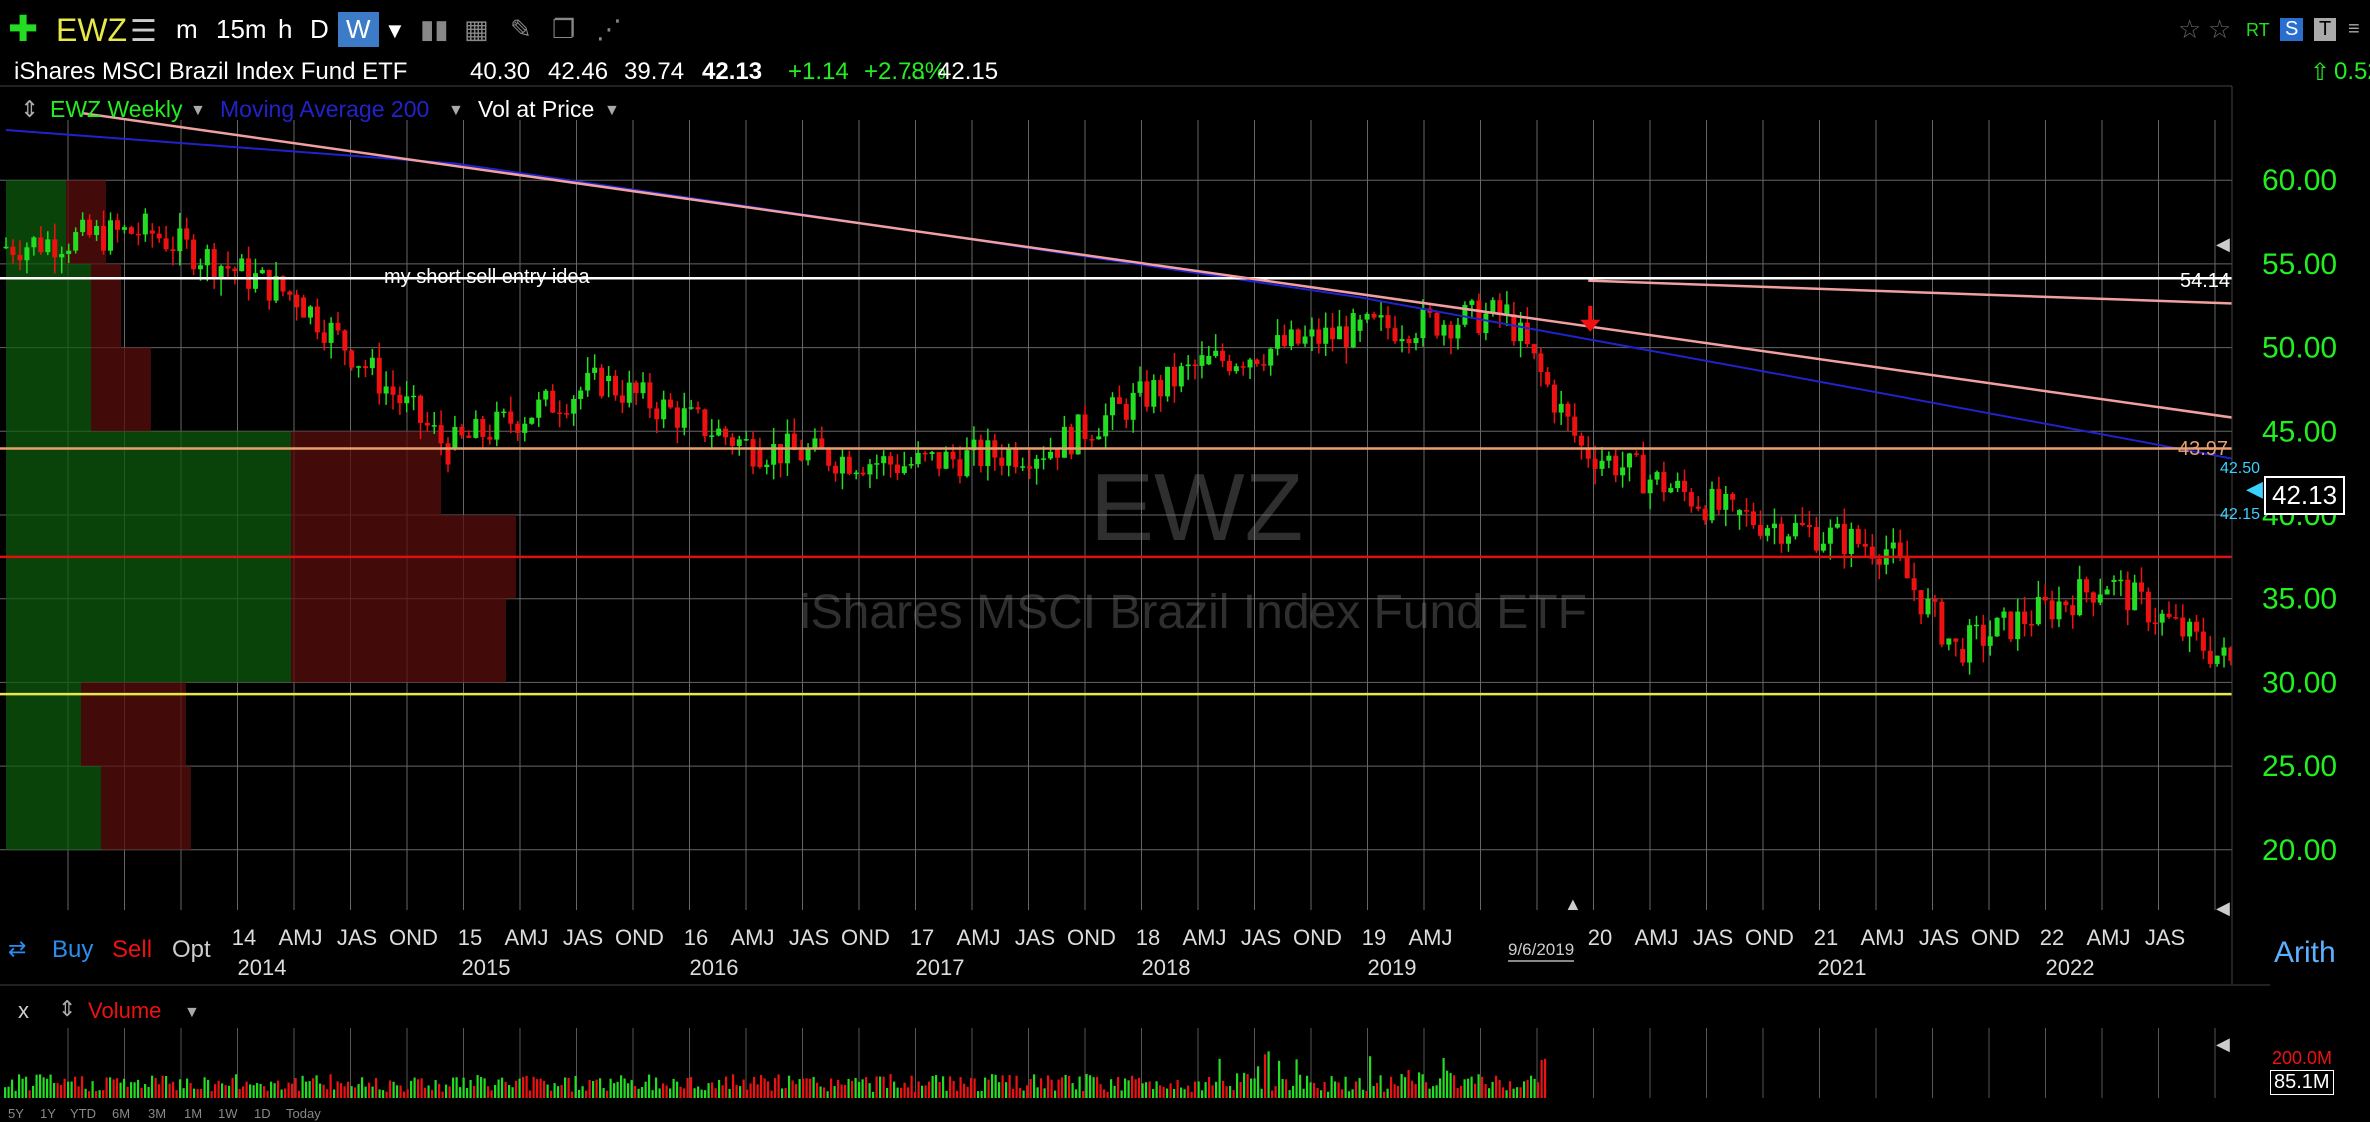  I want to click on legend-ewz-weekly: EWZ Weekly, so click(116, 109).